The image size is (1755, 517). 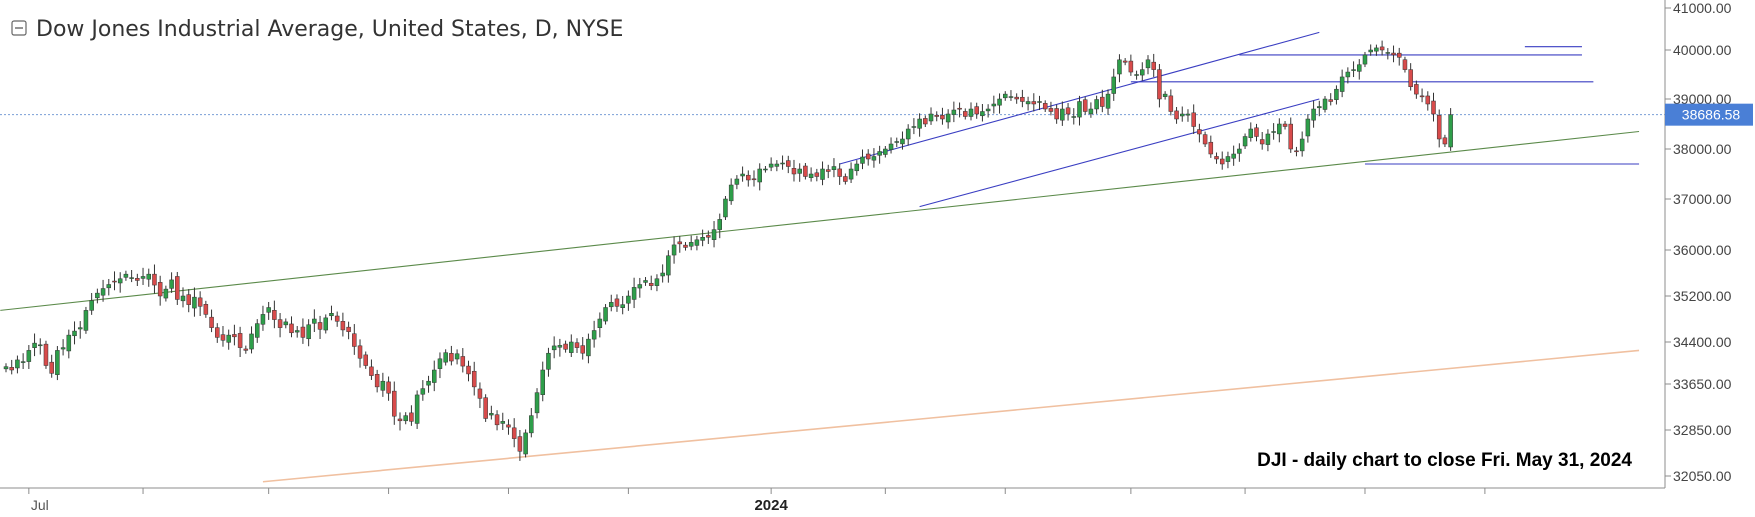 What do you see at coordinates (1702, 8) in the screenshot?
I see `y-tick-label: 41000.00` at bounding box center [1702, 8].